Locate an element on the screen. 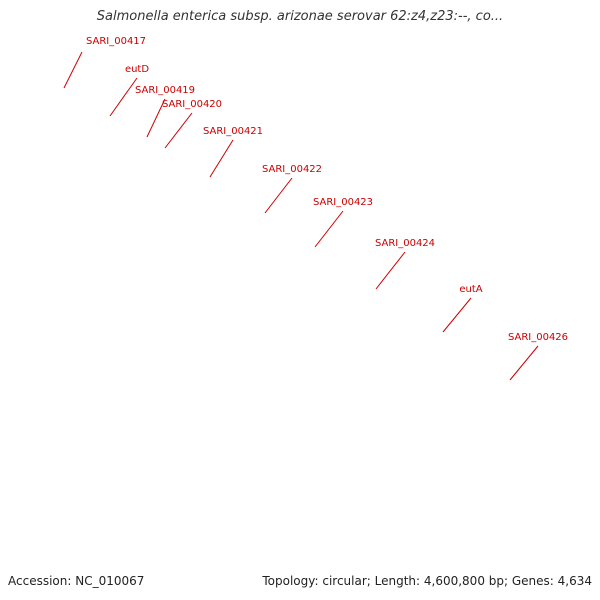 The height and width of the screenshot is (600, 600). gene-label-sari_00420: SARI_00420 is located at coordinates (192, 104).